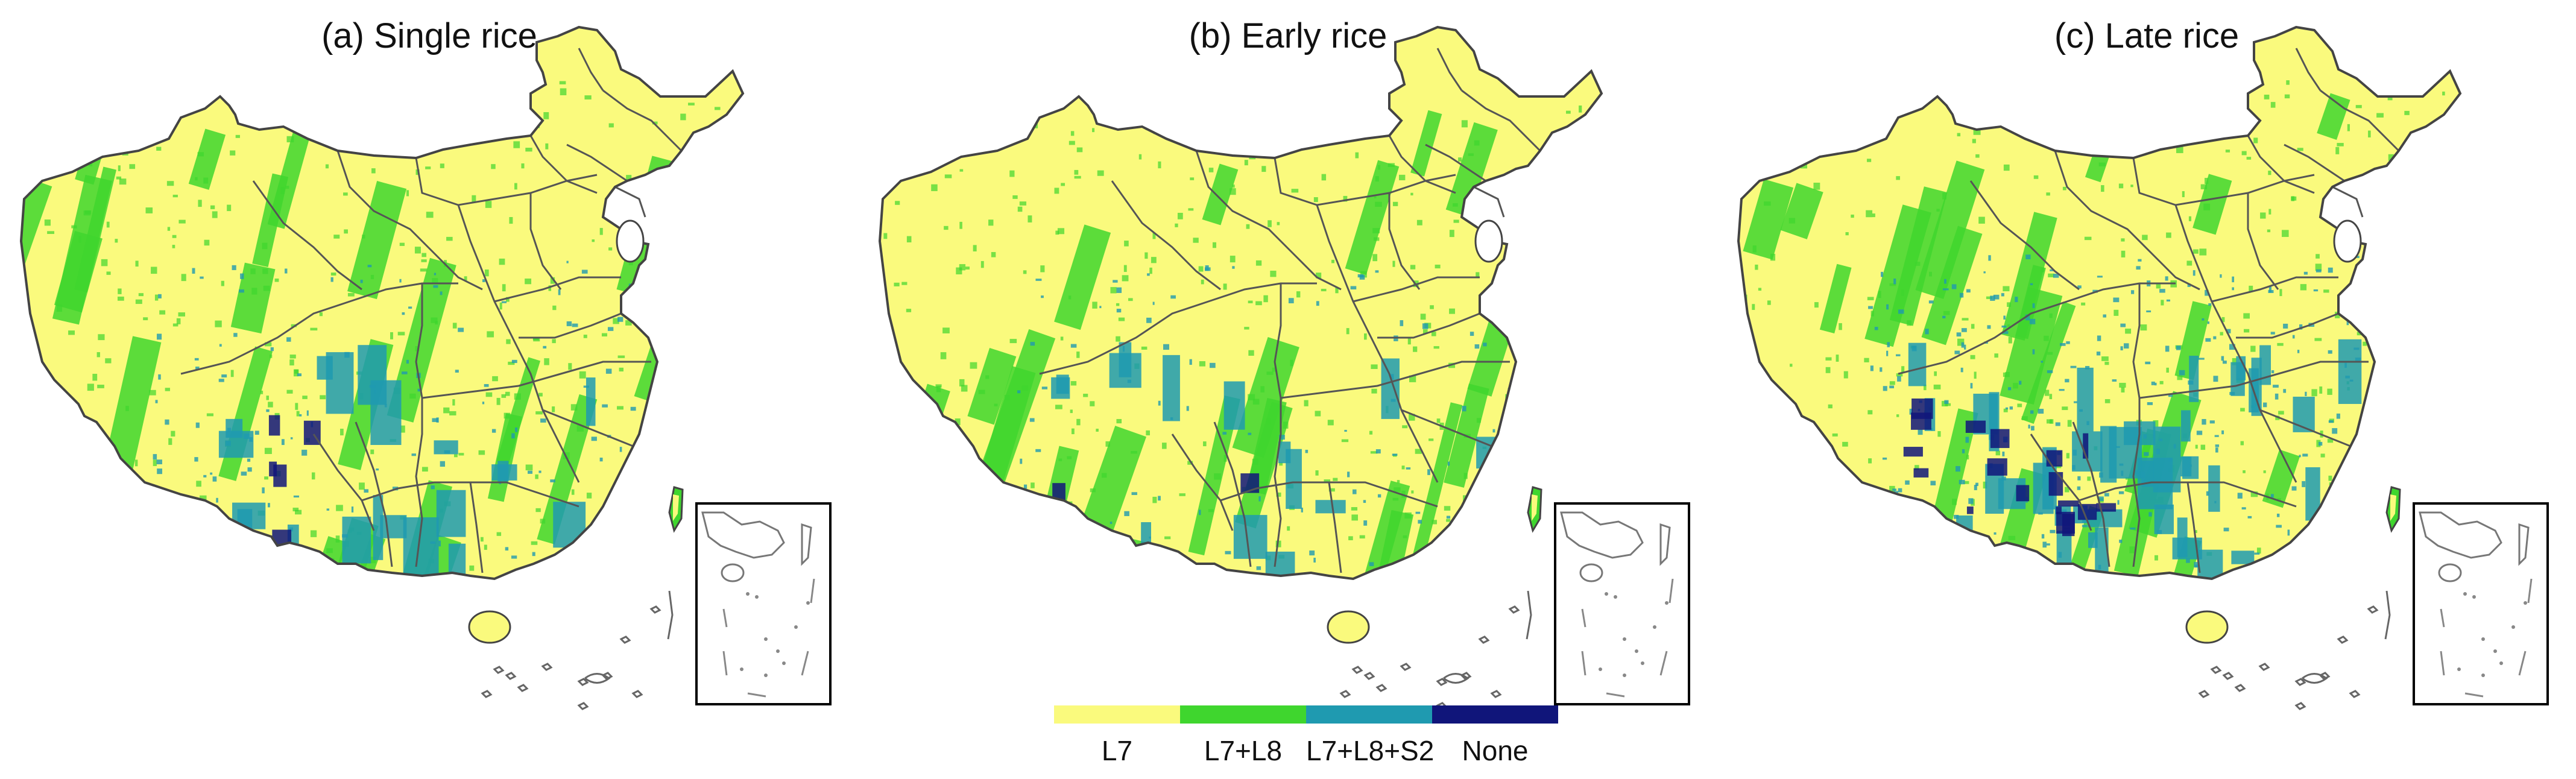  Describe the element at coordinates (2486, 638) in the screenshot. I see `inset-dashed-line` at that location.